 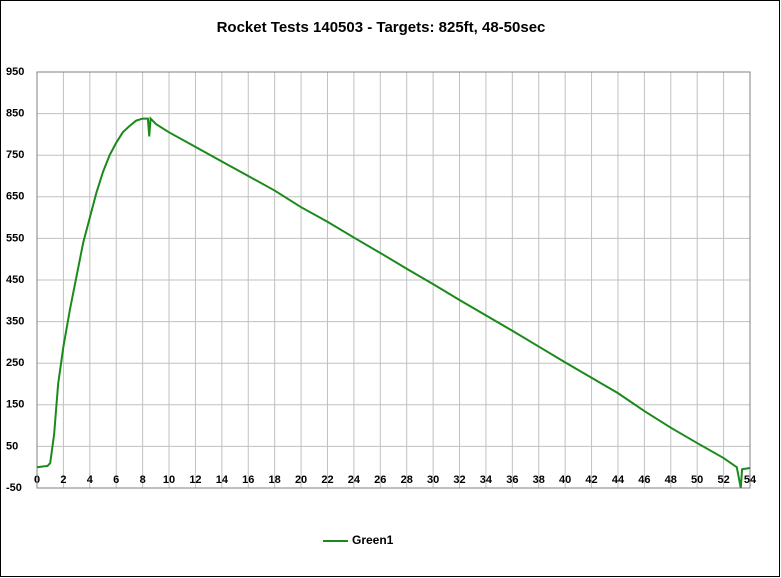 What do you see at coordinates (116, 480) in the screenshot?
I see `x-tick-label: 6` at bounding box center [116, 480].